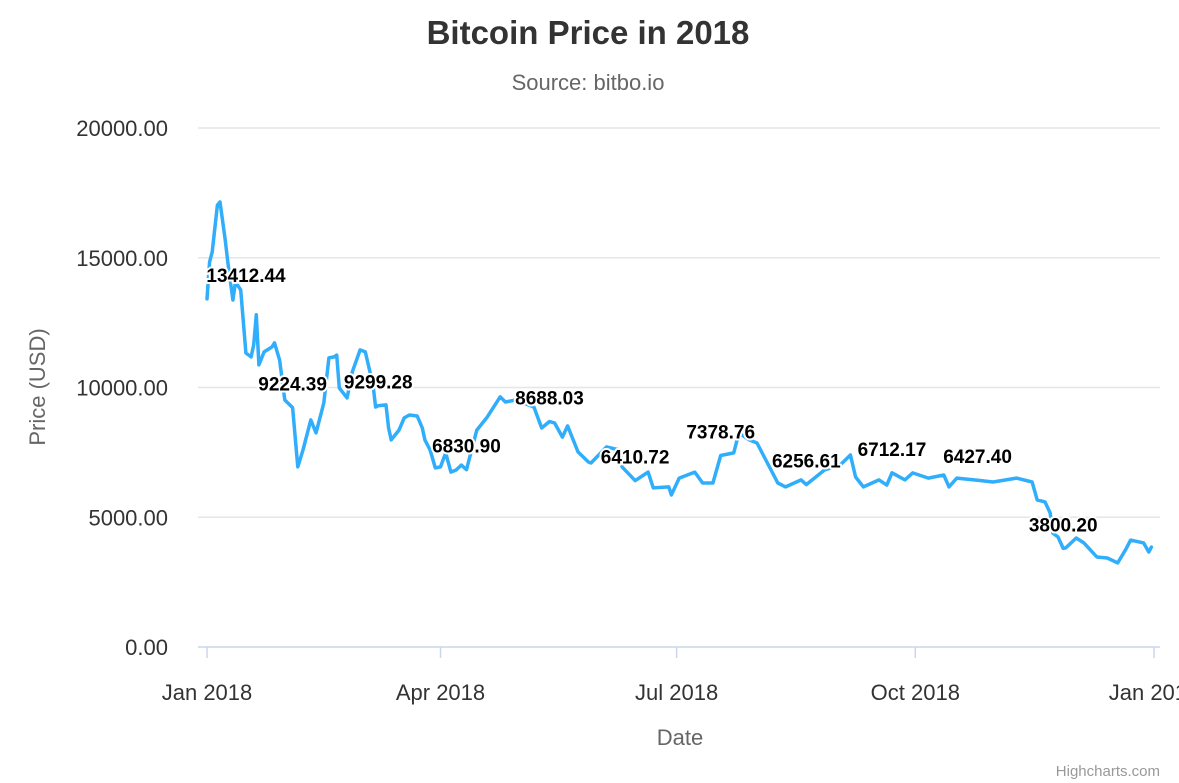 This screenshot has height=783, width=1179. Describe the element at coordinates (670, 675) in the screenshot. I see `x-axis: Jan 2018 Apr 2018 Jul 2018 Oct 2018 Jan 2019` at that location.